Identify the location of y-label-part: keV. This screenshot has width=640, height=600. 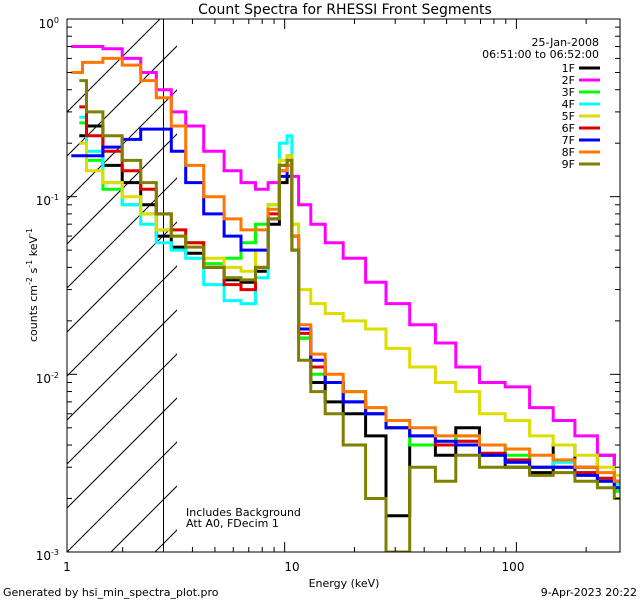
(33, 248).